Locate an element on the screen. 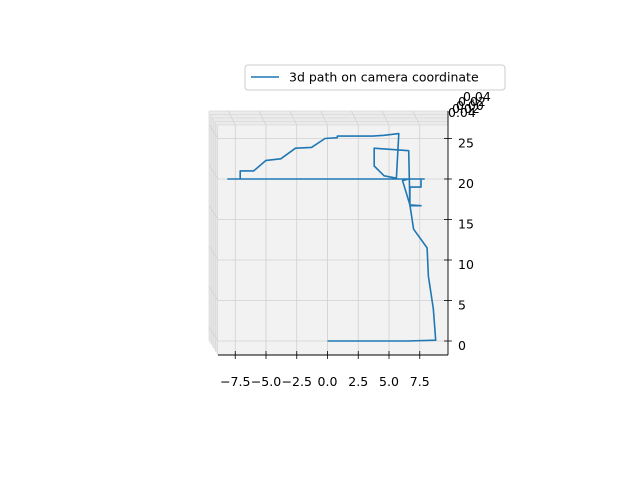  y-tick-label: 0 is located at coordinates (462, 345).